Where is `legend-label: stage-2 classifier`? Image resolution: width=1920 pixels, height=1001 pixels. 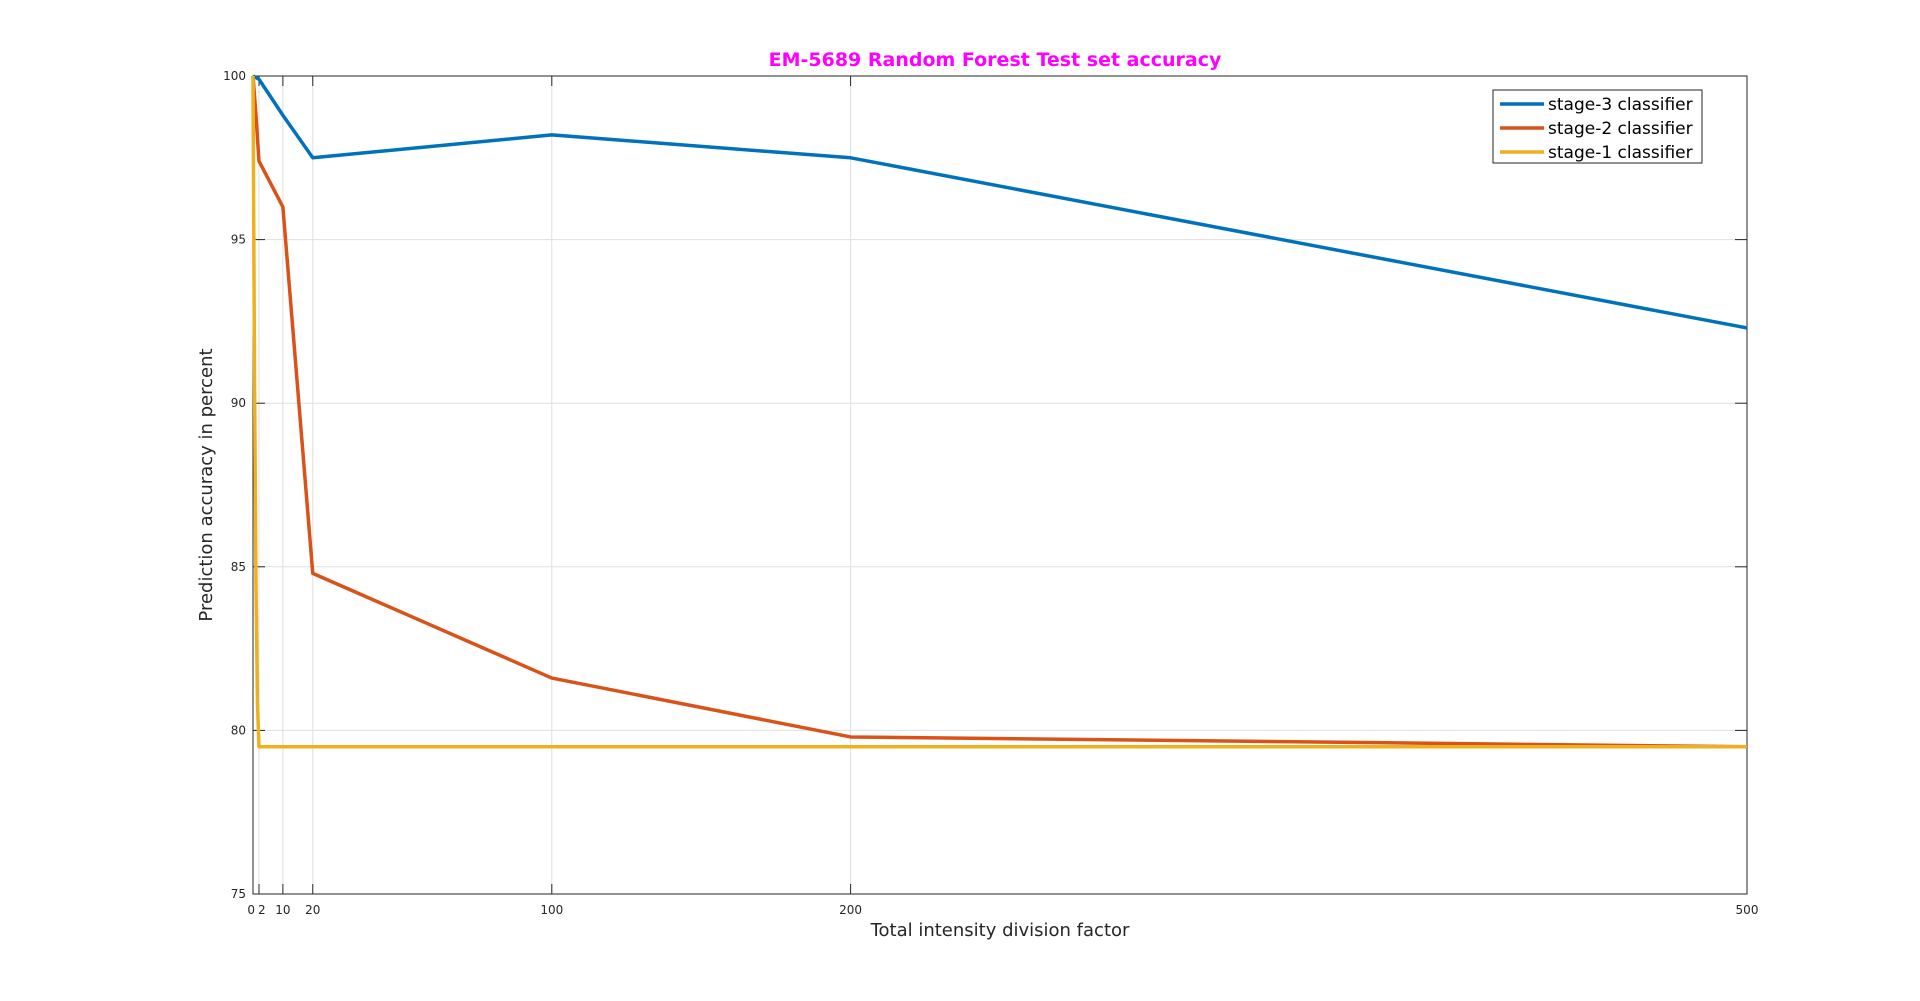 legend-label: stage-2 classifier is located at coordinates (1620, 129).